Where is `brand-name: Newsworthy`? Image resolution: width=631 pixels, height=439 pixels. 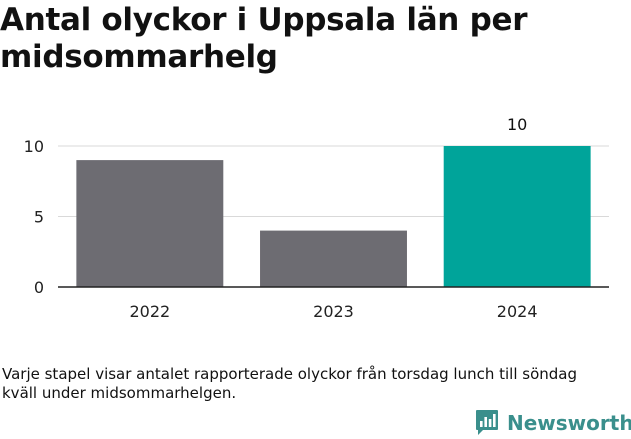
brand-name: Newsworthy is located at coordinates (569, 423).